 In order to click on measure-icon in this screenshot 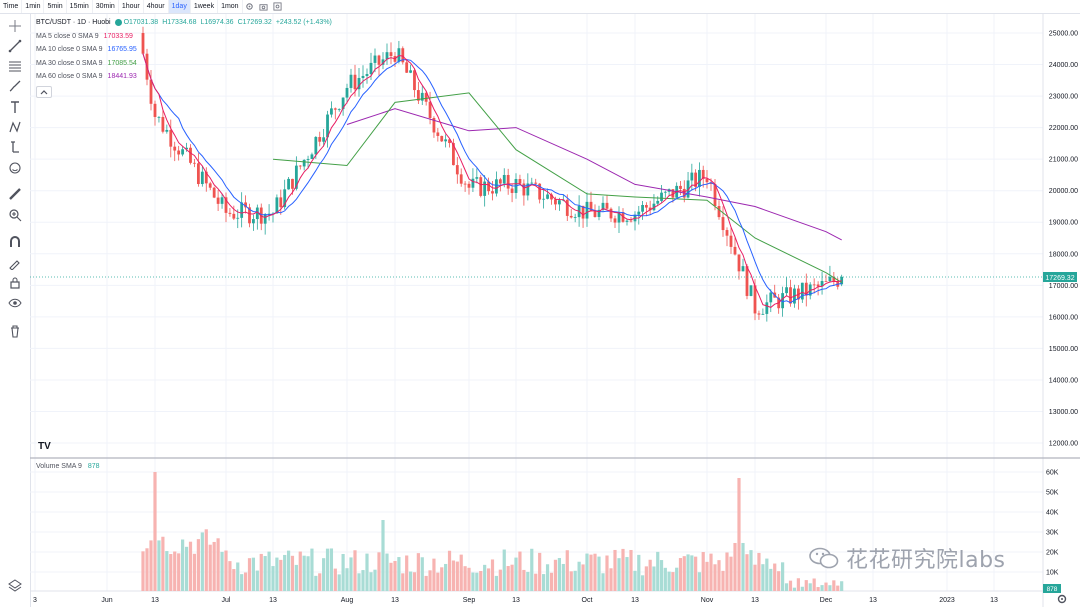, I will do `click(15, 147)`.